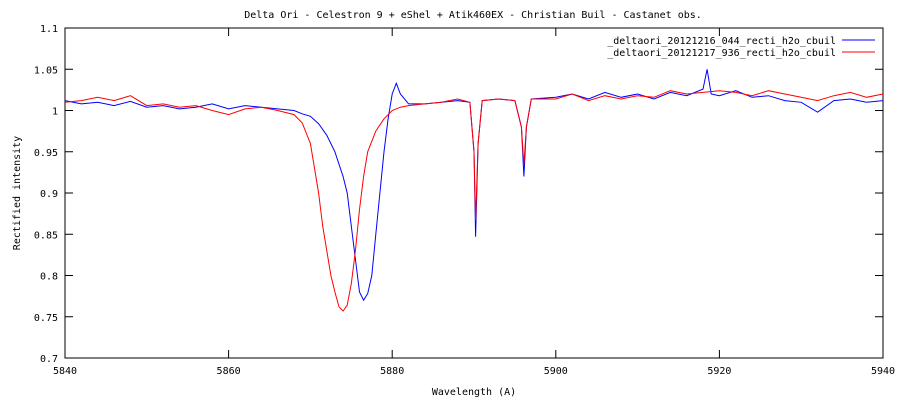 This screenshot has height=400, width=900. Describe the element at coordinates (721, 53) in the screenshot. I see `legend-label-2: _deltaori_20121217_936_recti_h2o_cbuil` at that location.